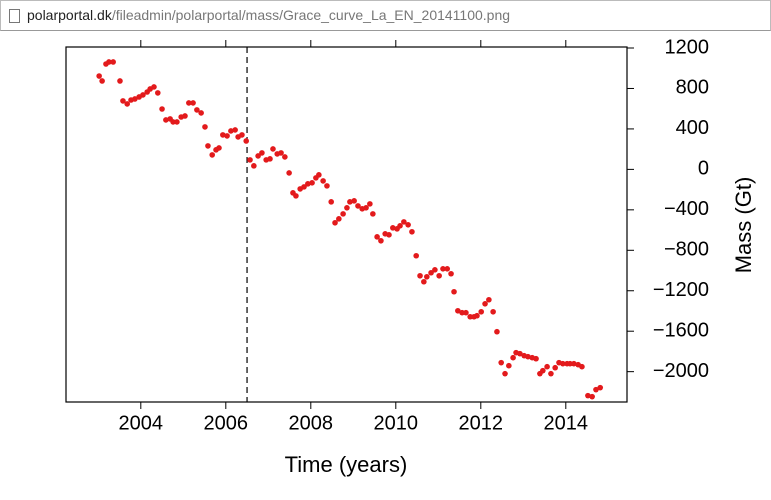 Image resolution: width=771 pixels, height=500 pixels. What do you see at coordinates (687, 47) in the screenshot?
I see `y-tick-label: 1200` at bounding box center [687, 47].